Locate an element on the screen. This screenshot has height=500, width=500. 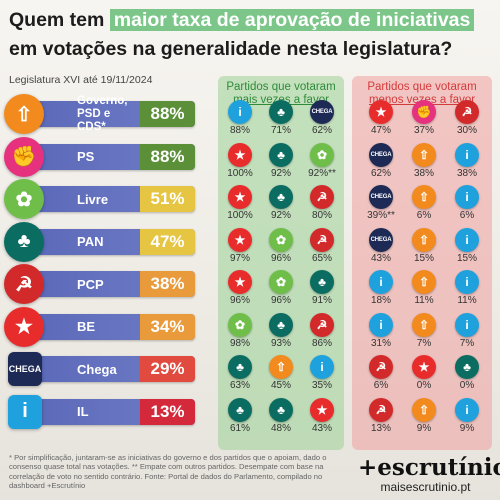
less-party-cell: ♣ 0% is located at coordinates (467, 373).